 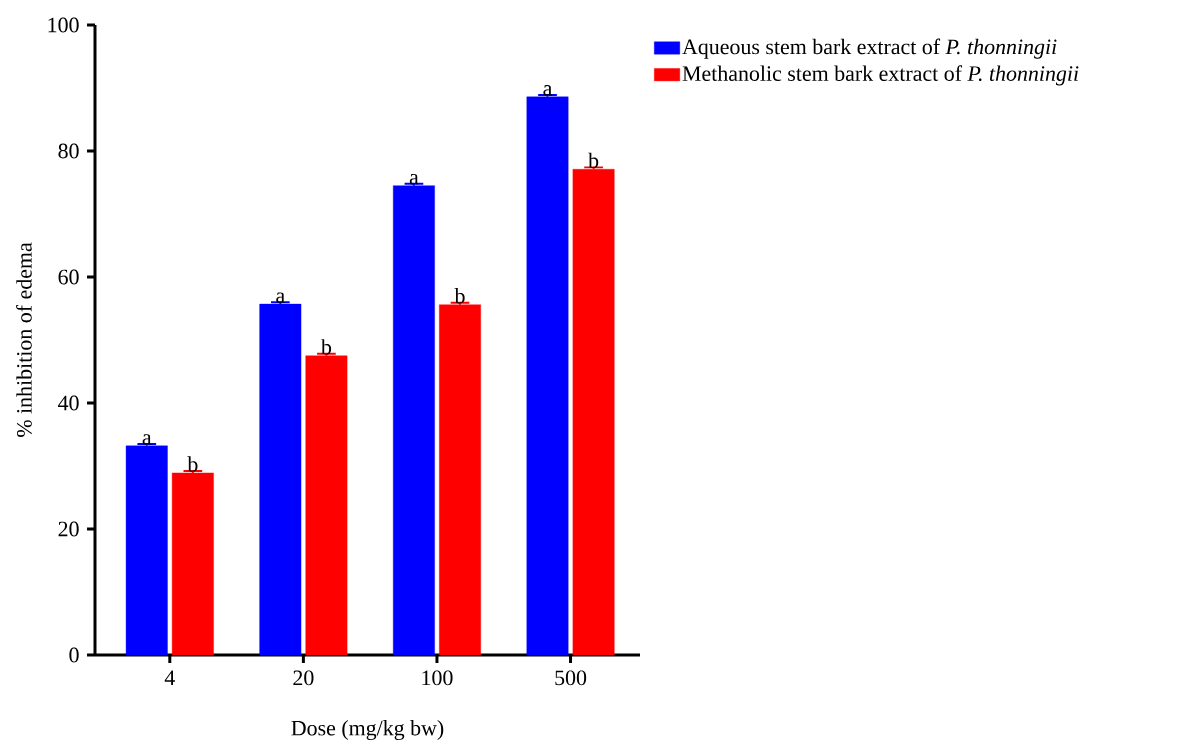 I want to click on x-tick-label: 100, so click(x=437, y=678).